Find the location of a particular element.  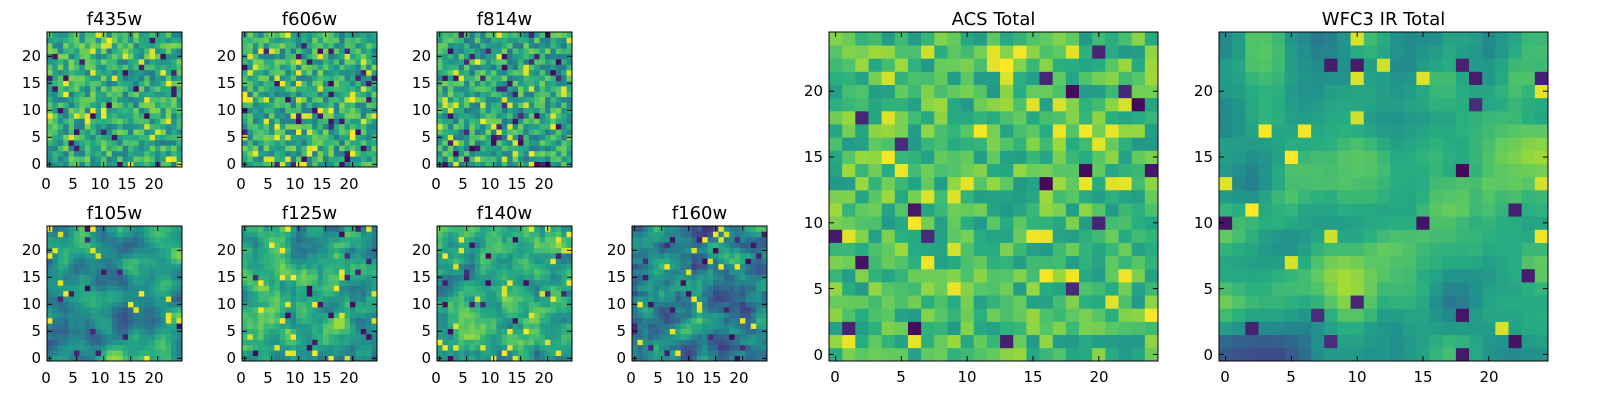

x-tick-label: 15 is located at coordinates (516, 184).